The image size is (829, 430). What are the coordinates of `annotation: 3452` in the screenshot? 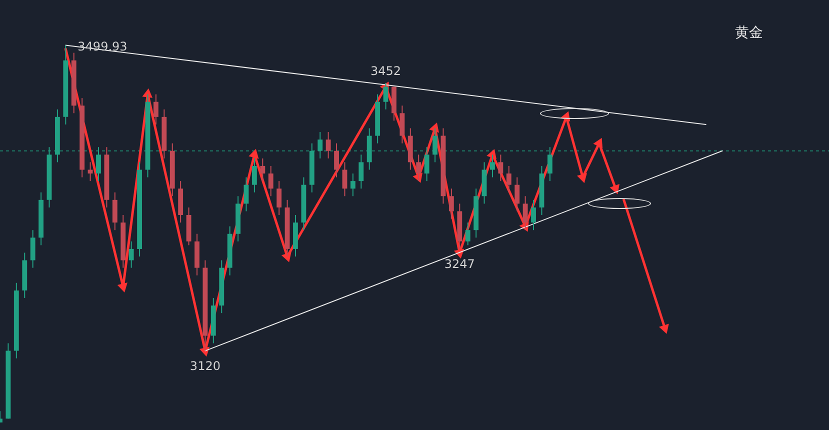 It's located at (386, 71).